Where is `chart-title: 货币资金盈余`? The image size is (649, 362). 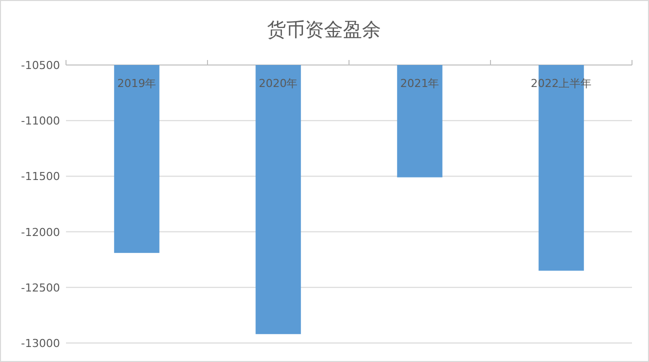
chart-title: 货币资金盈余 is located at coordinates (324, 30).